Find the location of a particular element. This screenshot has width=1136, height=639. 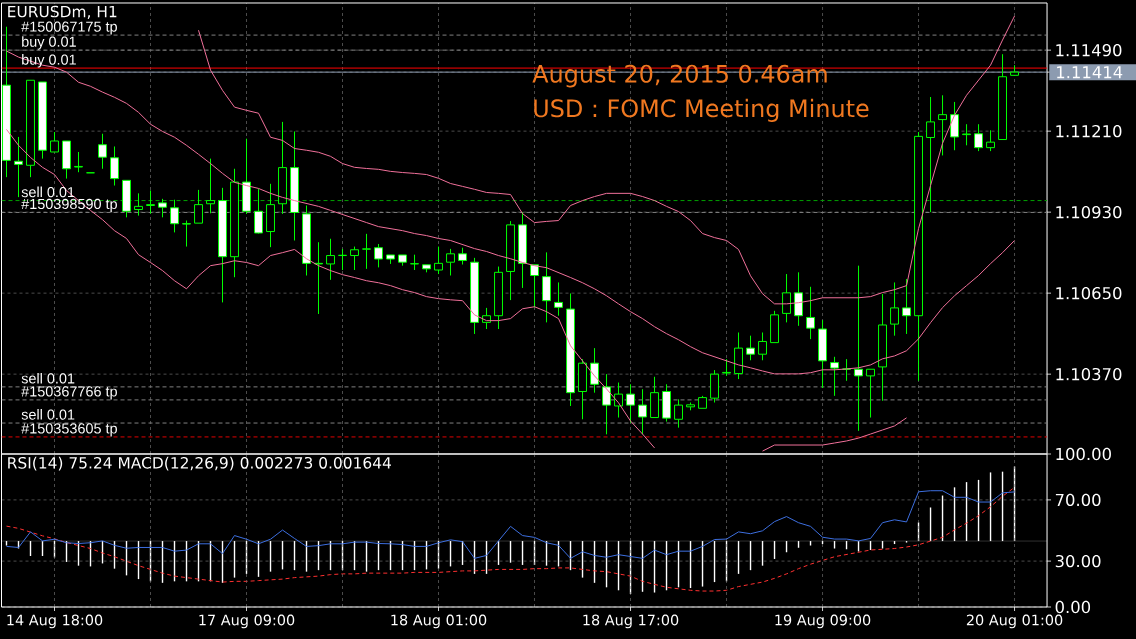

x-tick-label: 18 Aug 17:00 is located at coordinates (631, 621).